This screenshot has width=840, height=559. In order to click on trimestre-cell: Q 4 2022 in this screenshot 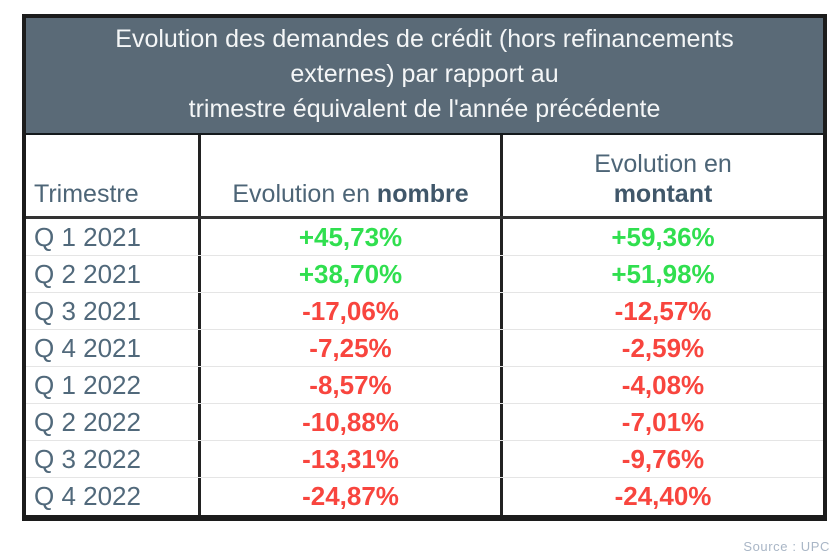, I will do `click(87, 496)`.